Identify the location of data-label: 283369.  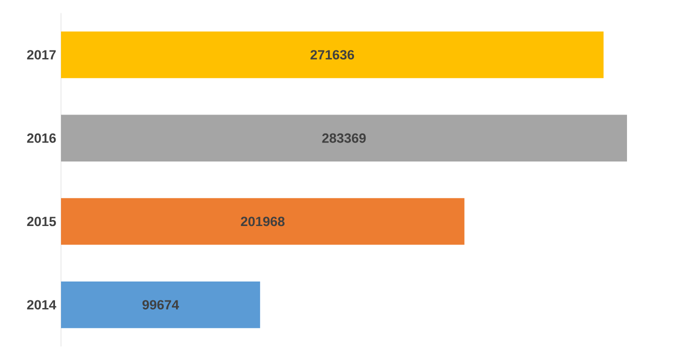
(344, 138).